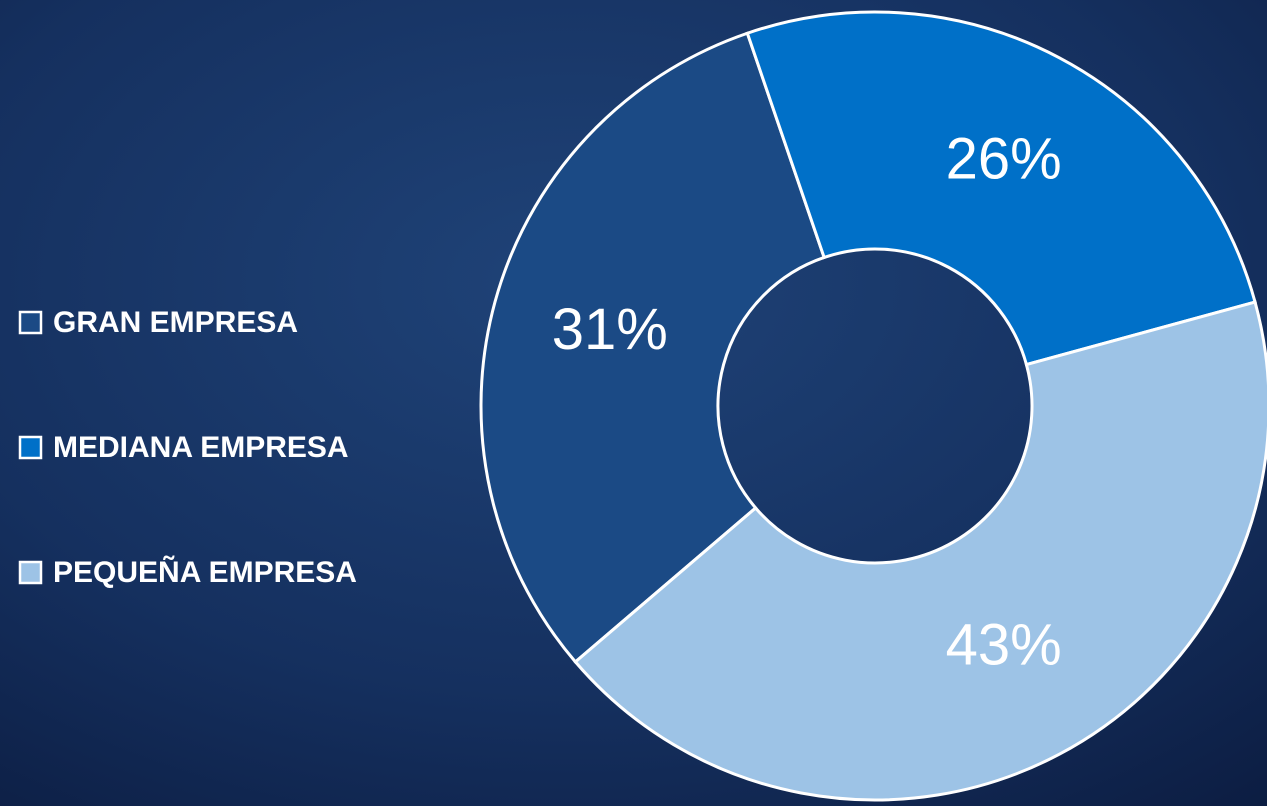  What do you see at coordinates (1004, 158) in the screenshot?
I see `data-label: 26%` at bounding box center [1004, 158].